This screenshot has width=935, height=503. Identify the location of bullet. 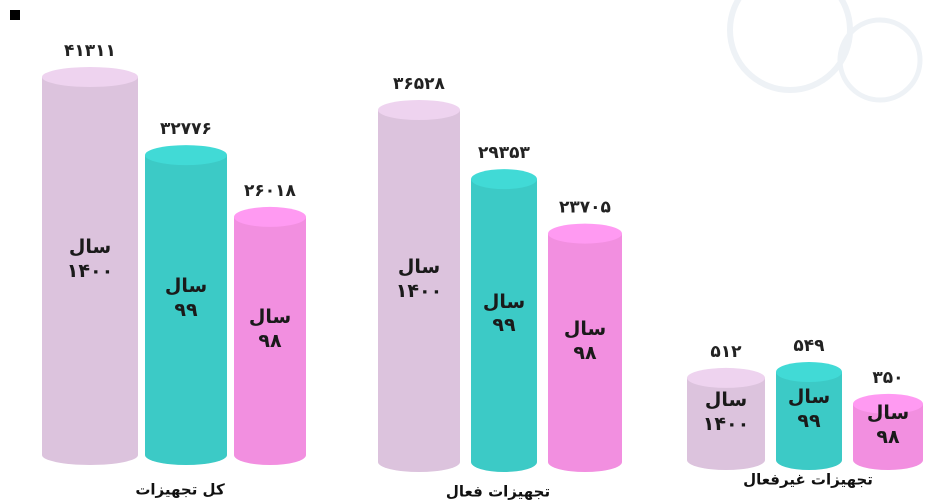
(15, 15).